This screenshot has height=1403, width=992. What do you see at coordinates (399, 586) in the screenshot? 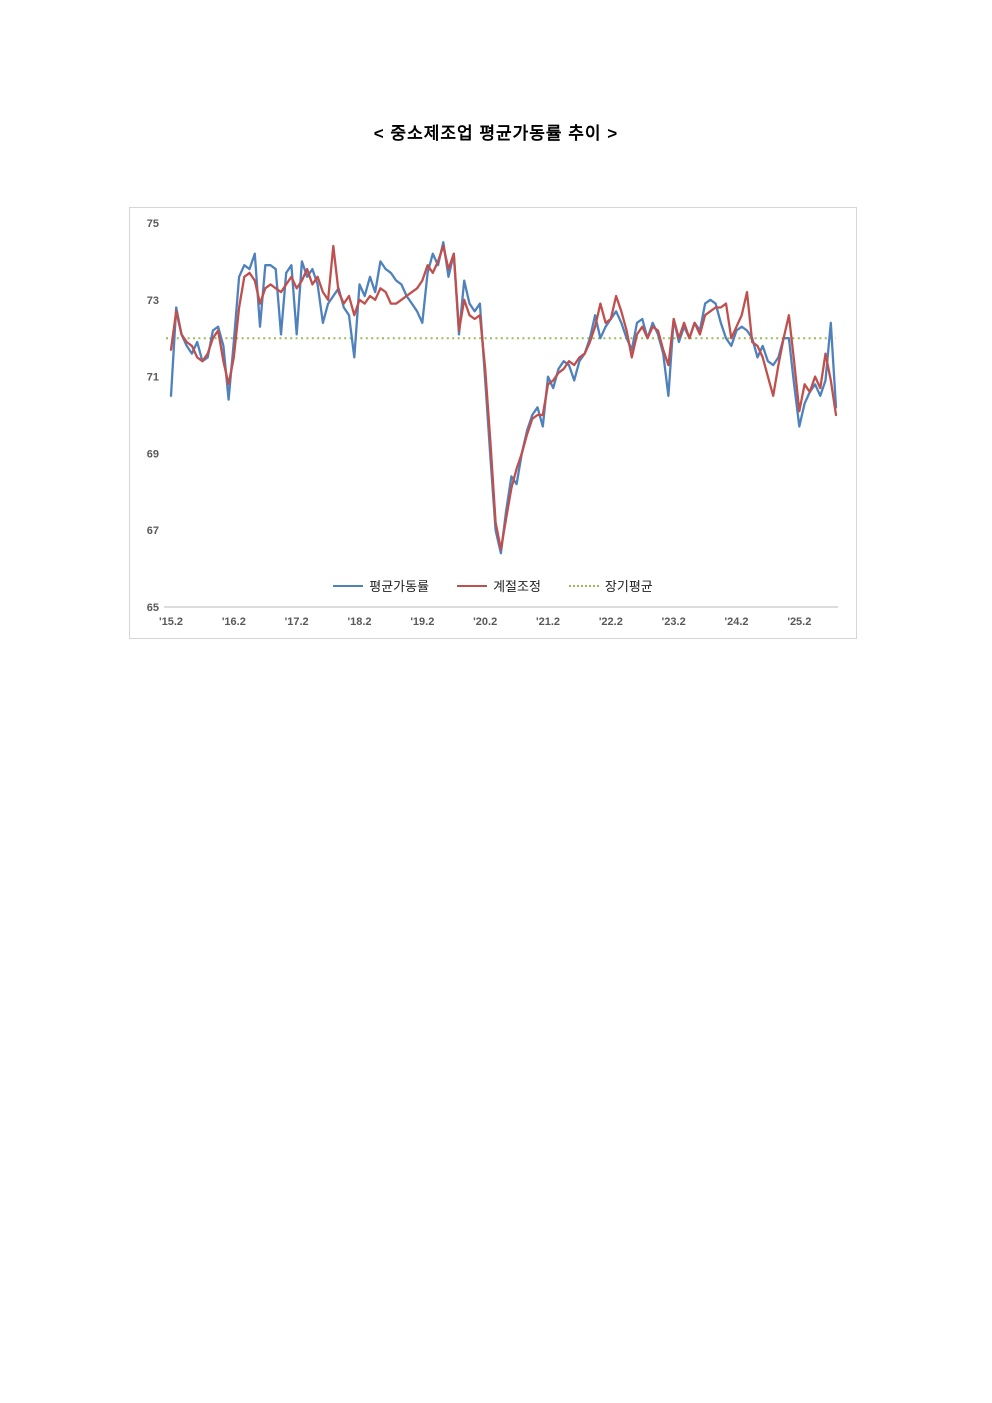
I see `legend-label-avg-utilization: 평균가동률` at bounding box center [399, 586].